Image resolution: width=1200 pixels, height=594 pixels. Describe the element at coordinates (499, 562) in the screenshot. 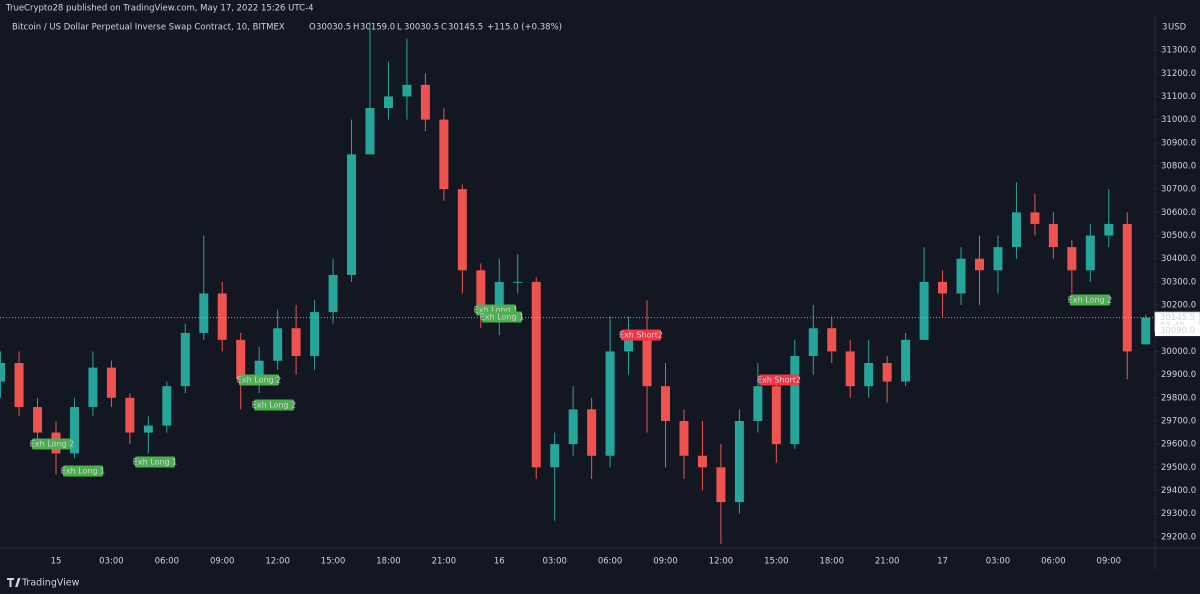

I see `x-tick-label: 16` at that location.